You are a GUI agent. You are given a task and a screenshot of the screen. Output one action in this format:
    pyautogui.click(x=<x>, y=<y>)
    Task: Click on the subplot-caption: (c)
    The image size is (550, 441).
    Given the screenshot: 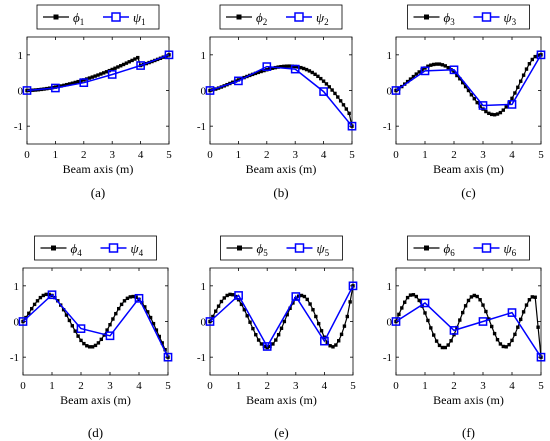 What is the action you would take?
    pyautogui.click(x=468, y=192)
    